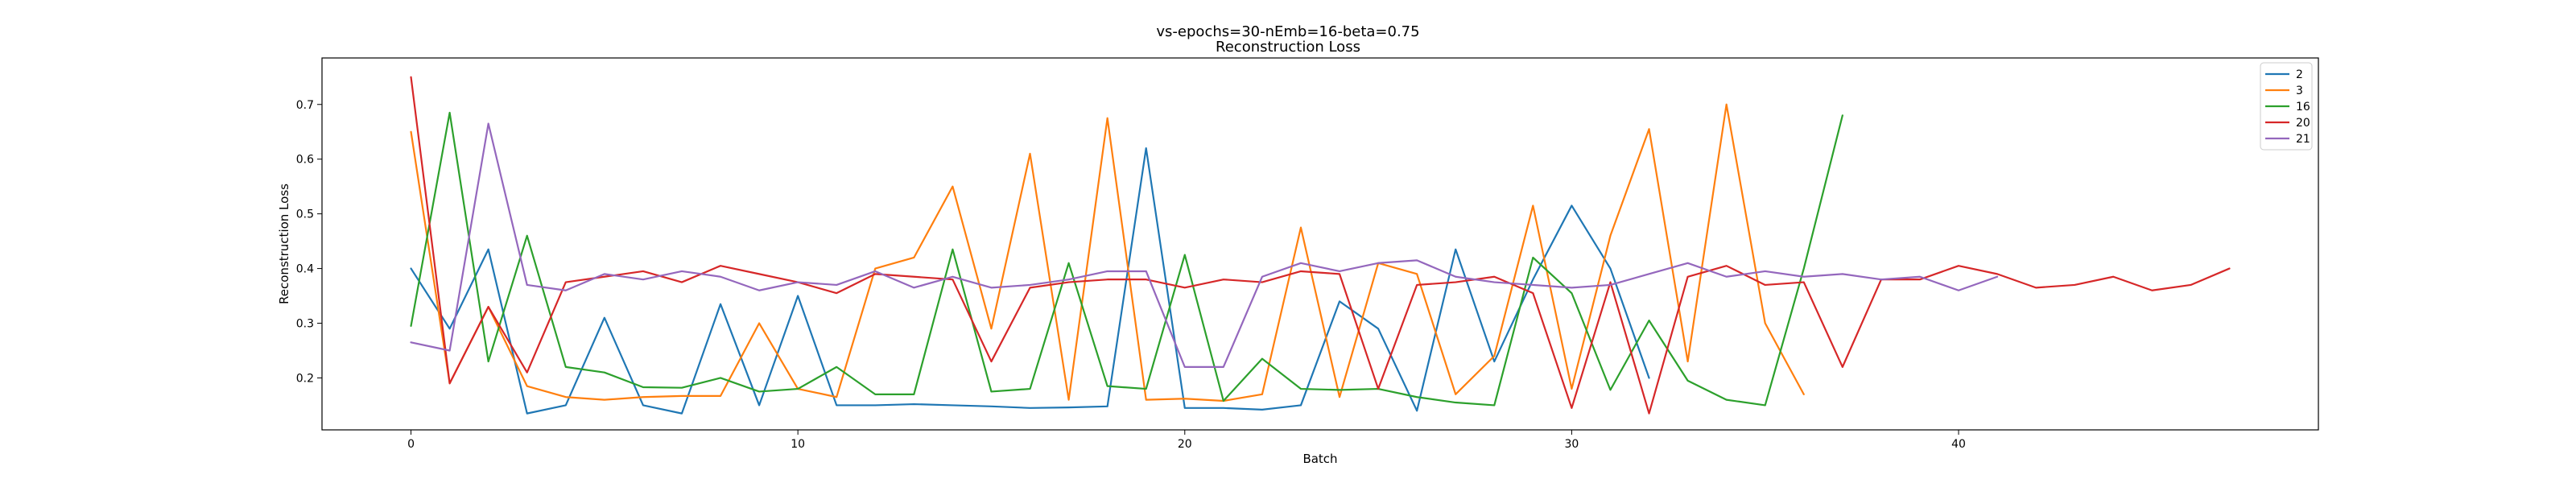  I want to click on y-tick-label: 0.7, so click(305, 106).